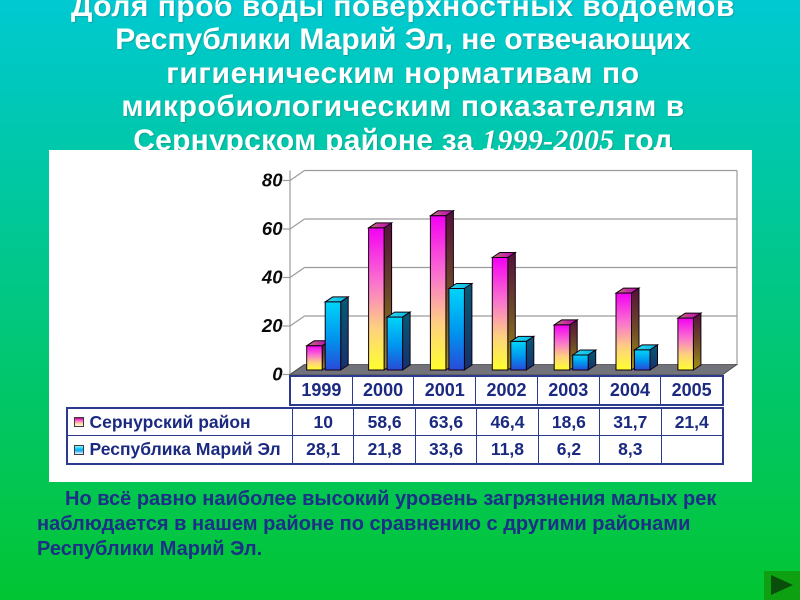 The image size is (800, 600). Describe the element at coordinates (272, 228) in the screenshot. I see `svg-text: 60` at that location.